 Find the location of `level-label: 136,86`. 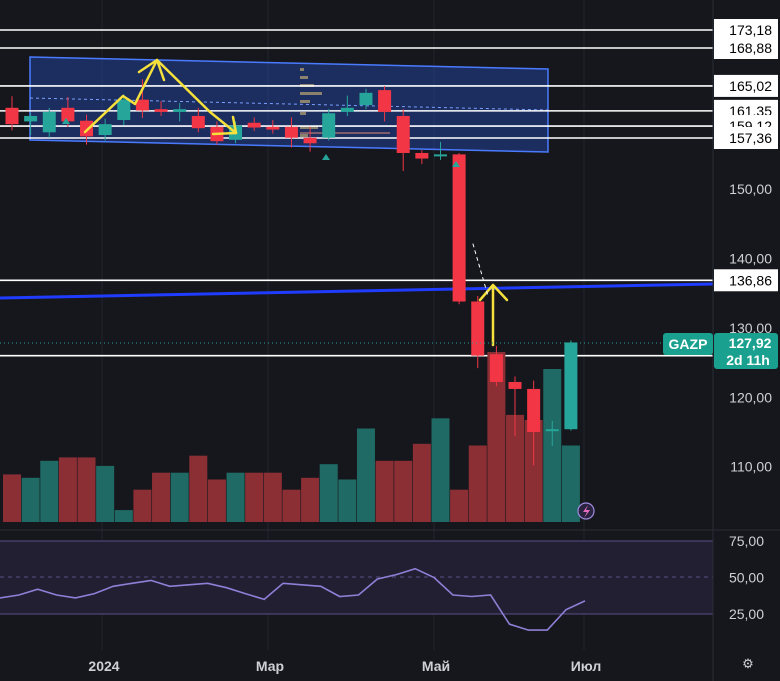

level-label: 136,86 is located at coordinates (750, 280).